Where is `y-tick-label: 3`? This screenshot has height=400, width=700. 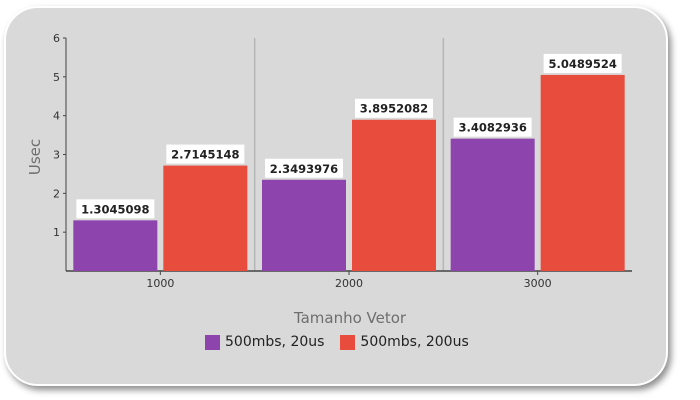
y-tick-label: 3 is located at coordinates (56, 155).